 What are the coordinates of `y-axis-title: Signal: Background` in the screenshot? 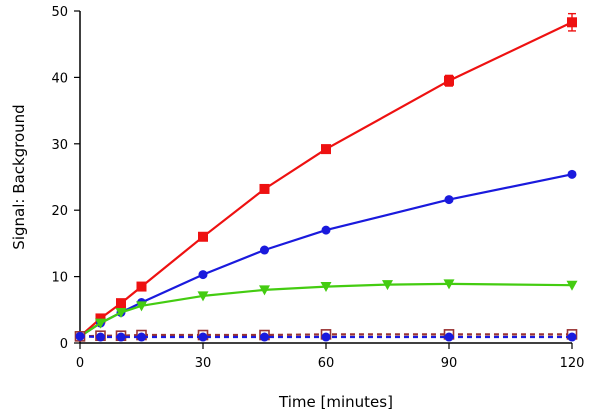 It's located at (19, 176).